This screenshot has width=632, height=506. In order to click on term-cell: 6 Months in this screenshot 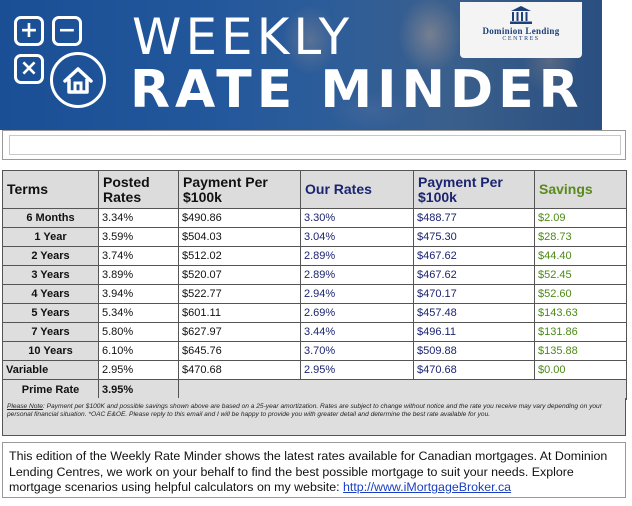, I will do `click(50, 218)`.